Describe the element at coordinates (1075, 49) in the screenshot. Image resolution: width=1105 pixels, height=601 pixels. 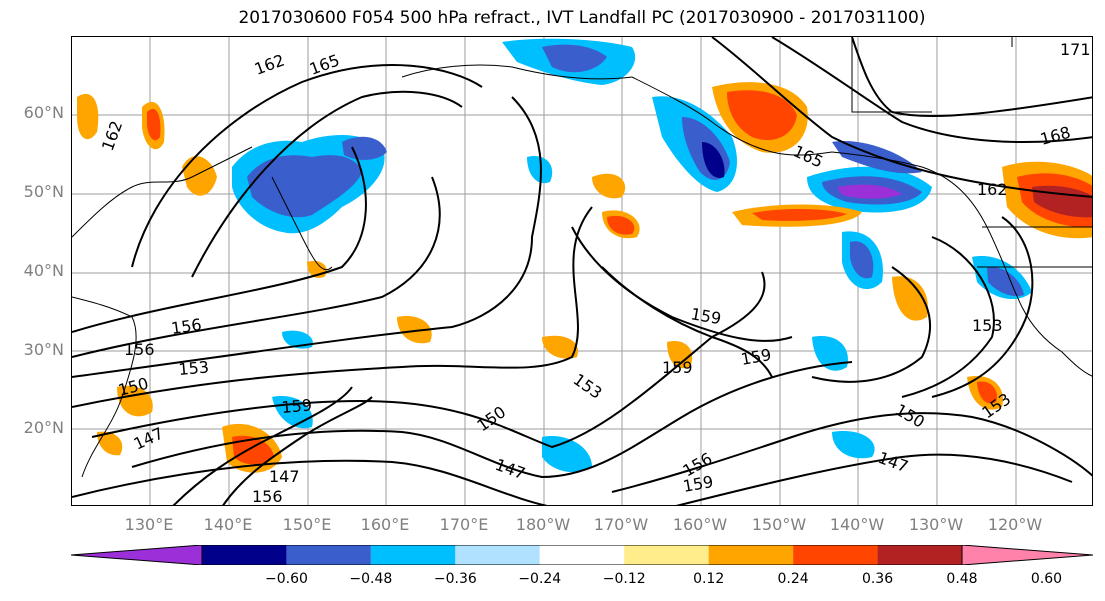
I see `contour-label: 171` at that location.